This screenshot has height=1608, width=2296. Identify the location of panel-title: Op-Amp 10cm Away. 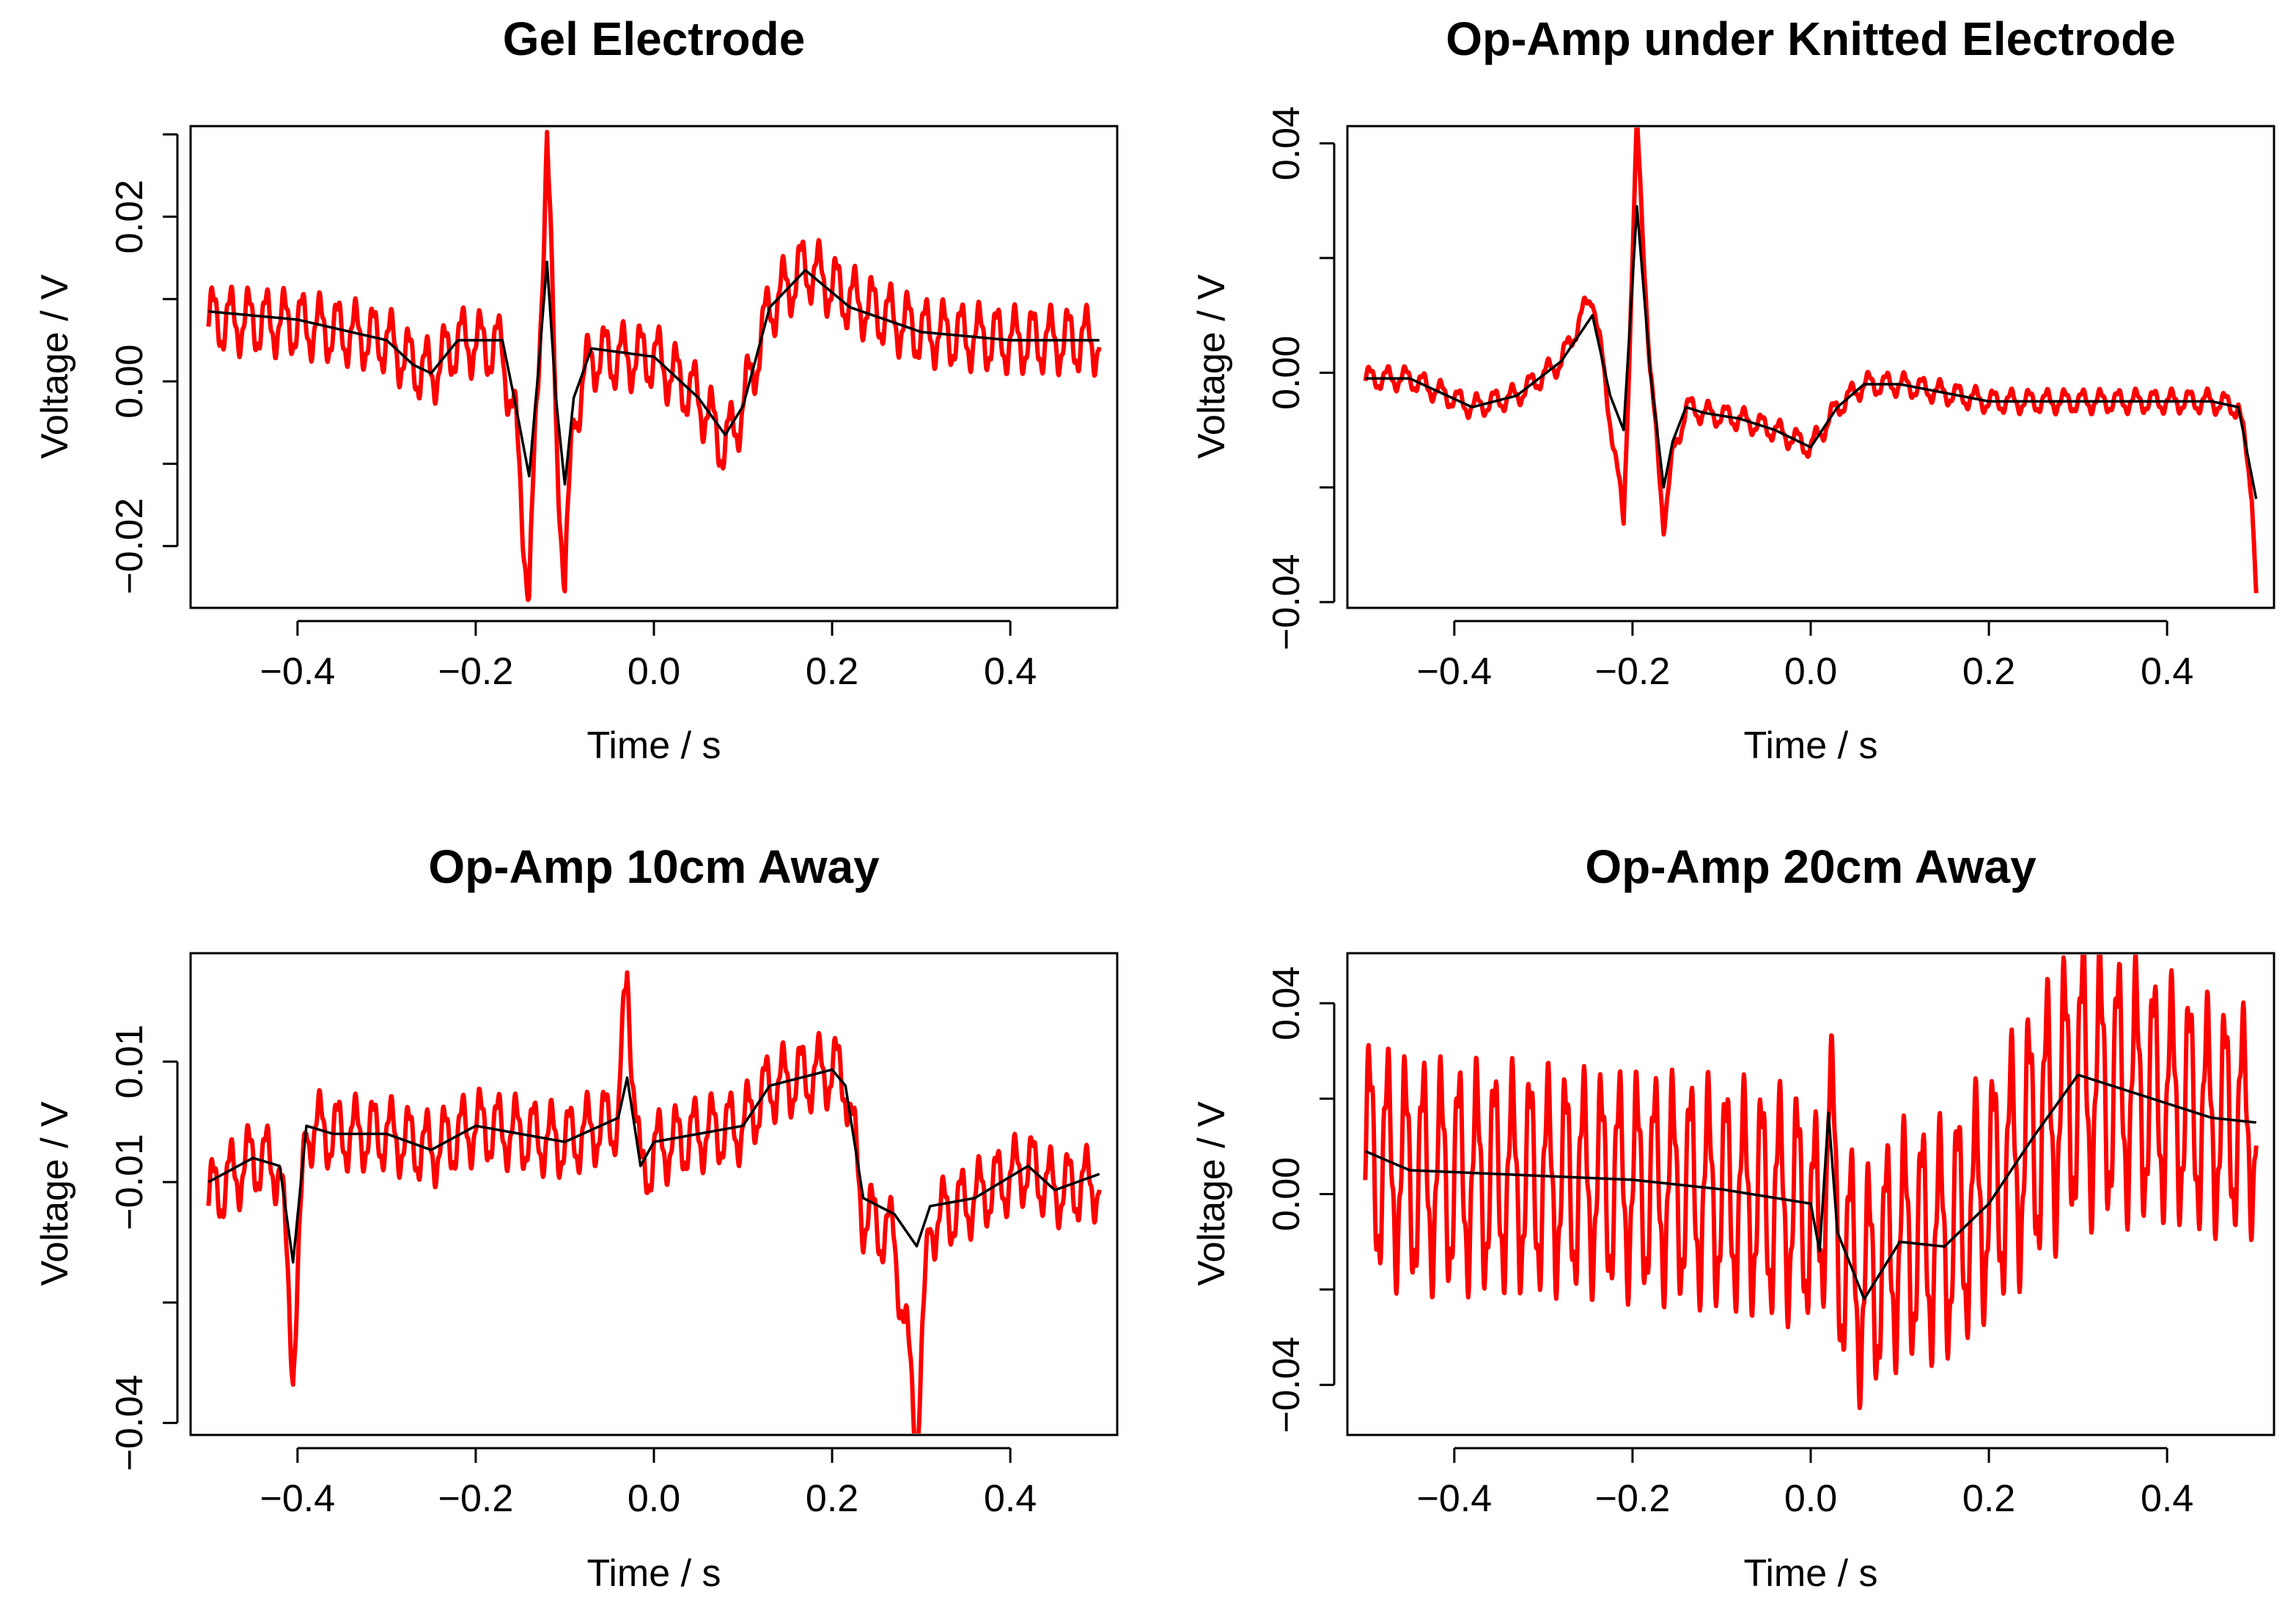
(654, 866).